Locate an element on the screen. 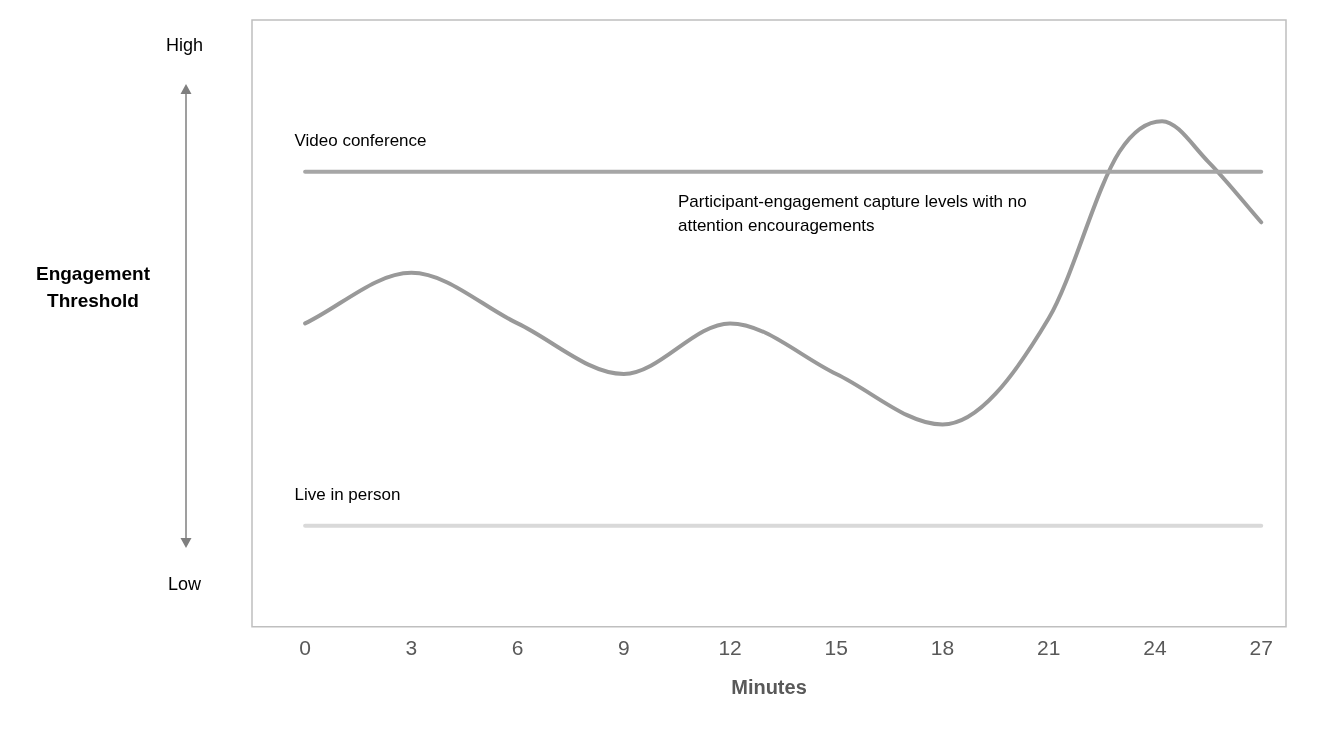 The width and height of the screenshot is (1334, 732). x-tick-label: 9 is located at coordinates (623, 648).